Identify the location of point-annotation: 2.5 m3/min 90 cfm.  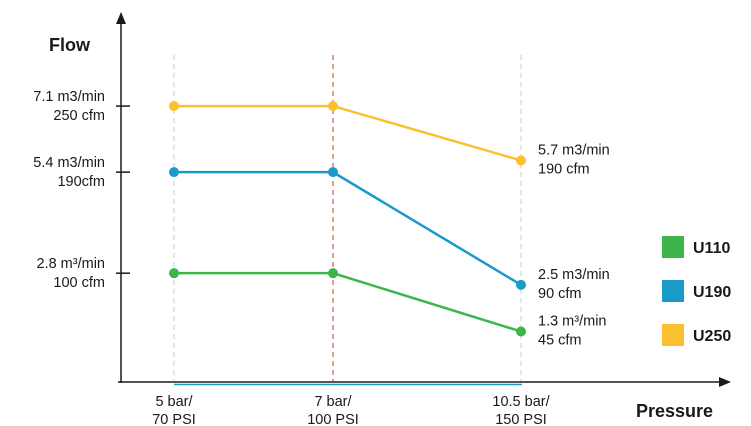
(574, 284).